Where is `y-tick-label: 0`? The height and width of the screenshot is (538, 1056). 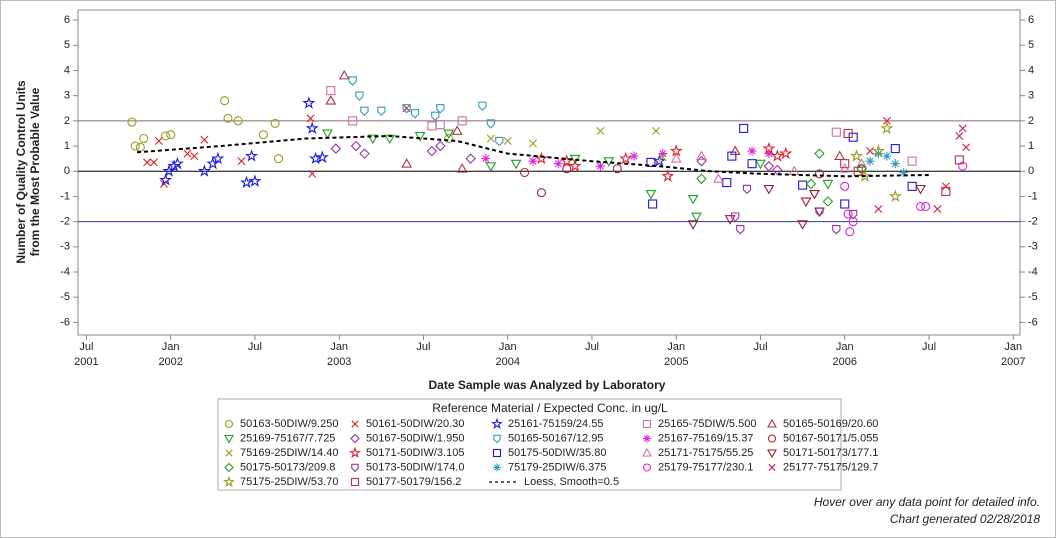
y-tick-label: 0 is located at coordinates (67, 171).